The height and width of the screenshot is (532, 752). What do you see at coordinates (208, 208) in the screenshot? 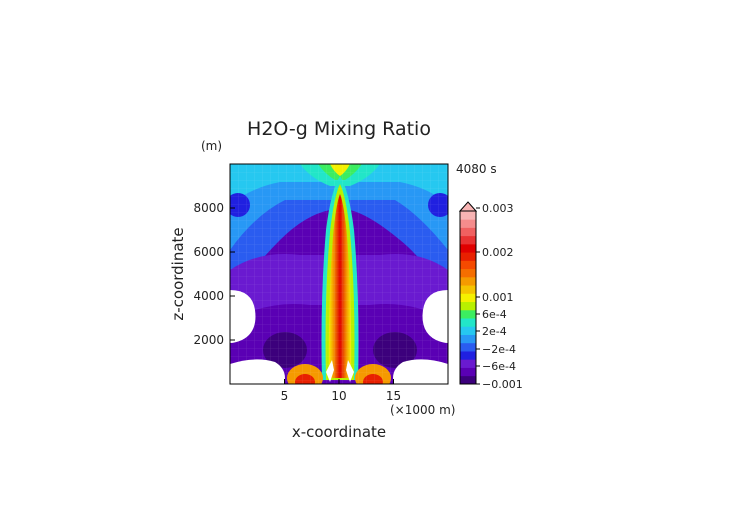
I see `y-tick-label: 8000` at bounding box center [208, 208].